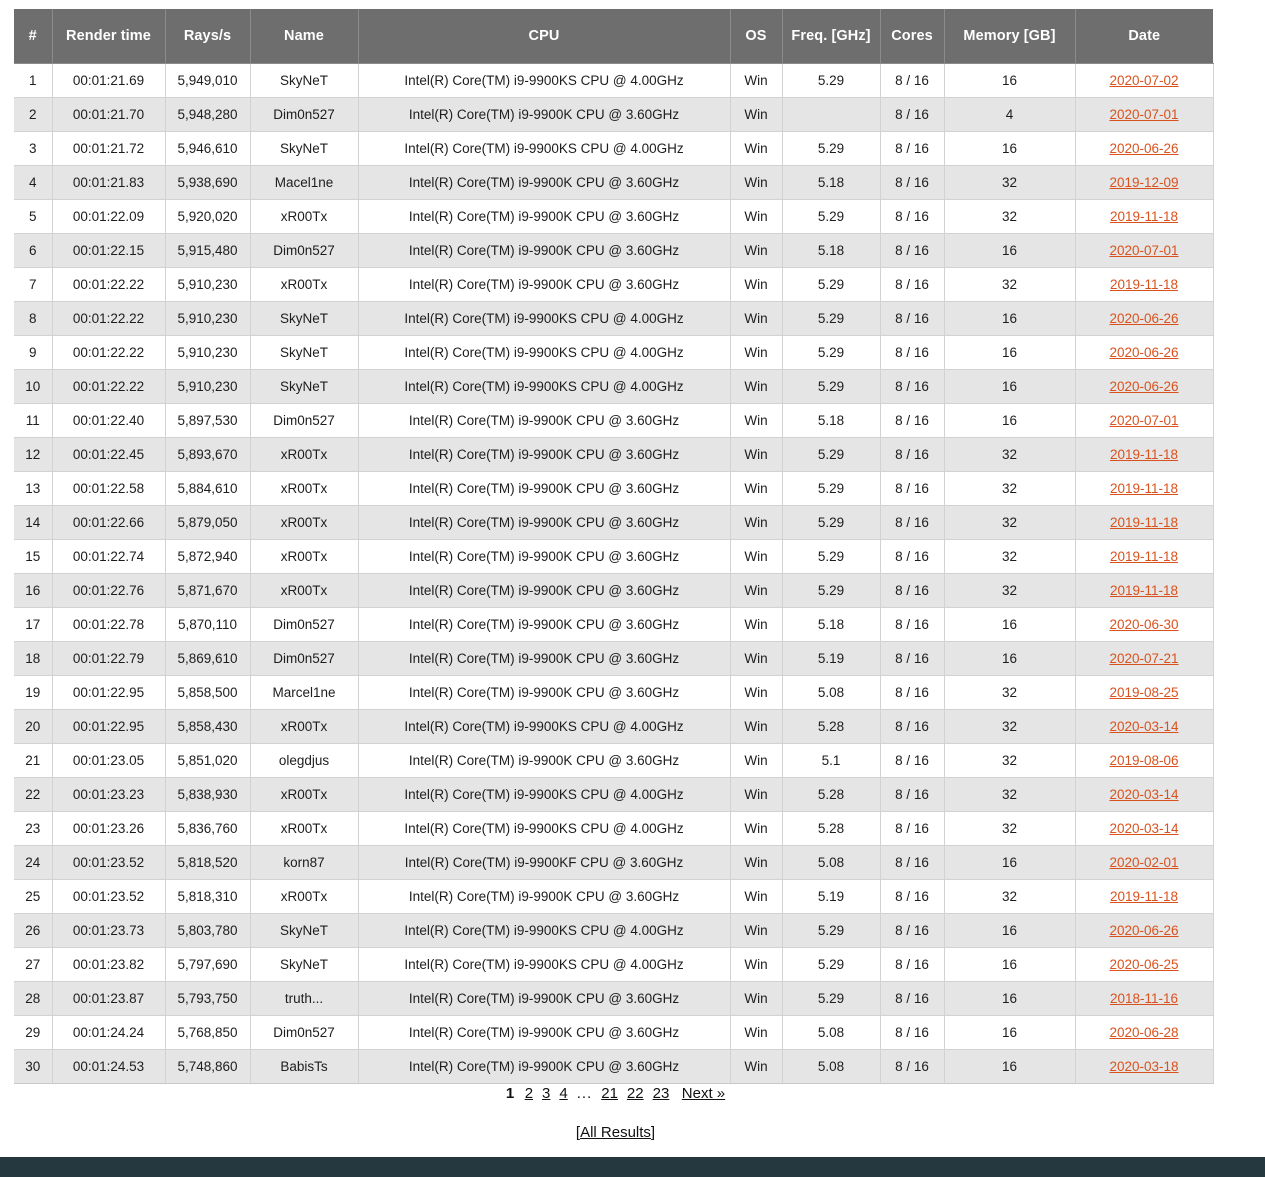 The width and height of the screenshot is (1265, 1177). I want to click on cell-rays-per-sec: 5,872,940, so click(208, 556).